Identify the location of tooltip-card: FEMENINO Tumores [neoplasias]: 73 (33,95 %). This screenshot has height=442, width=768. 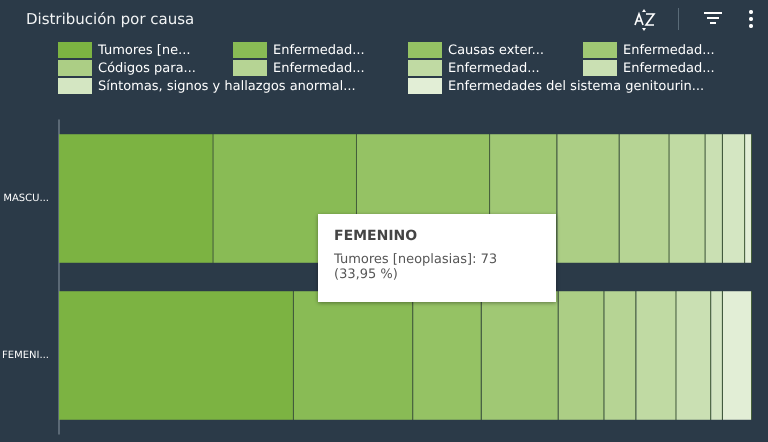
(437, 258).